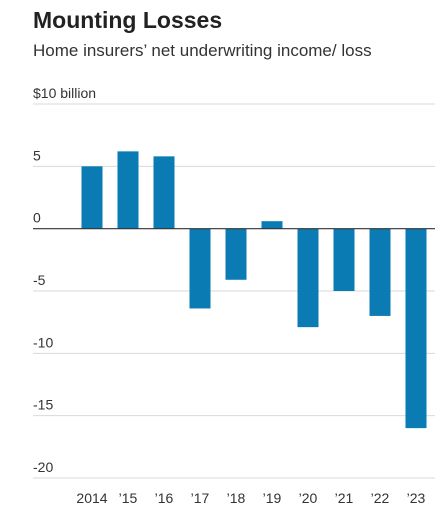 The height and width of the screenshot is (527, 447). Describe the element at coordinates (64, 93) in the screenshot. I see `y-tick-label: $10 billion` at that location.